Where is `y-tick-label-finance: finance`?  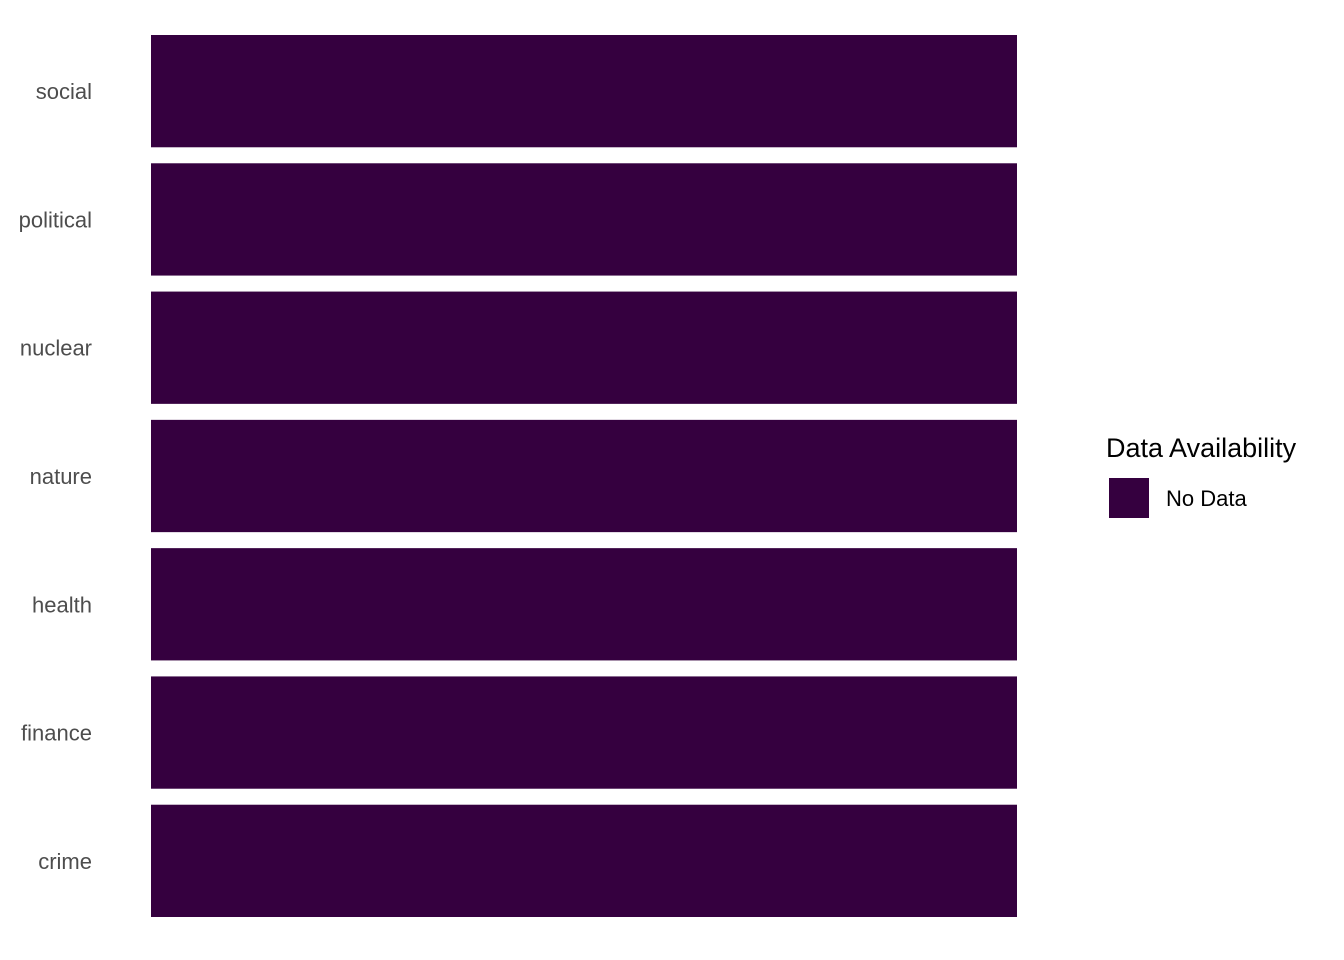
y-tick-label-finance: finance is located at coordinates (56, 733).